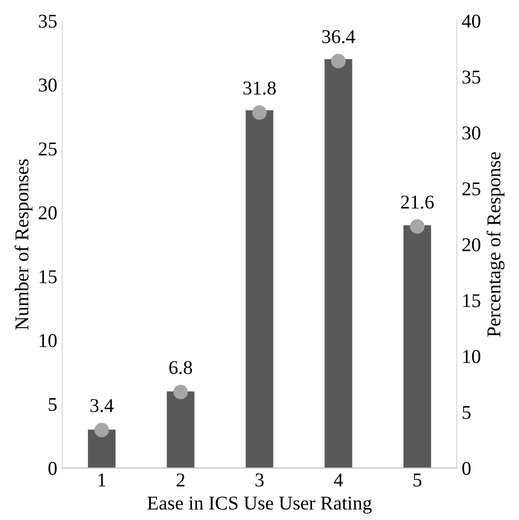 Image resolution: width=519 pixels, height=520 pixels. I want to click on y-tick-label: 30, so click(47, 85).